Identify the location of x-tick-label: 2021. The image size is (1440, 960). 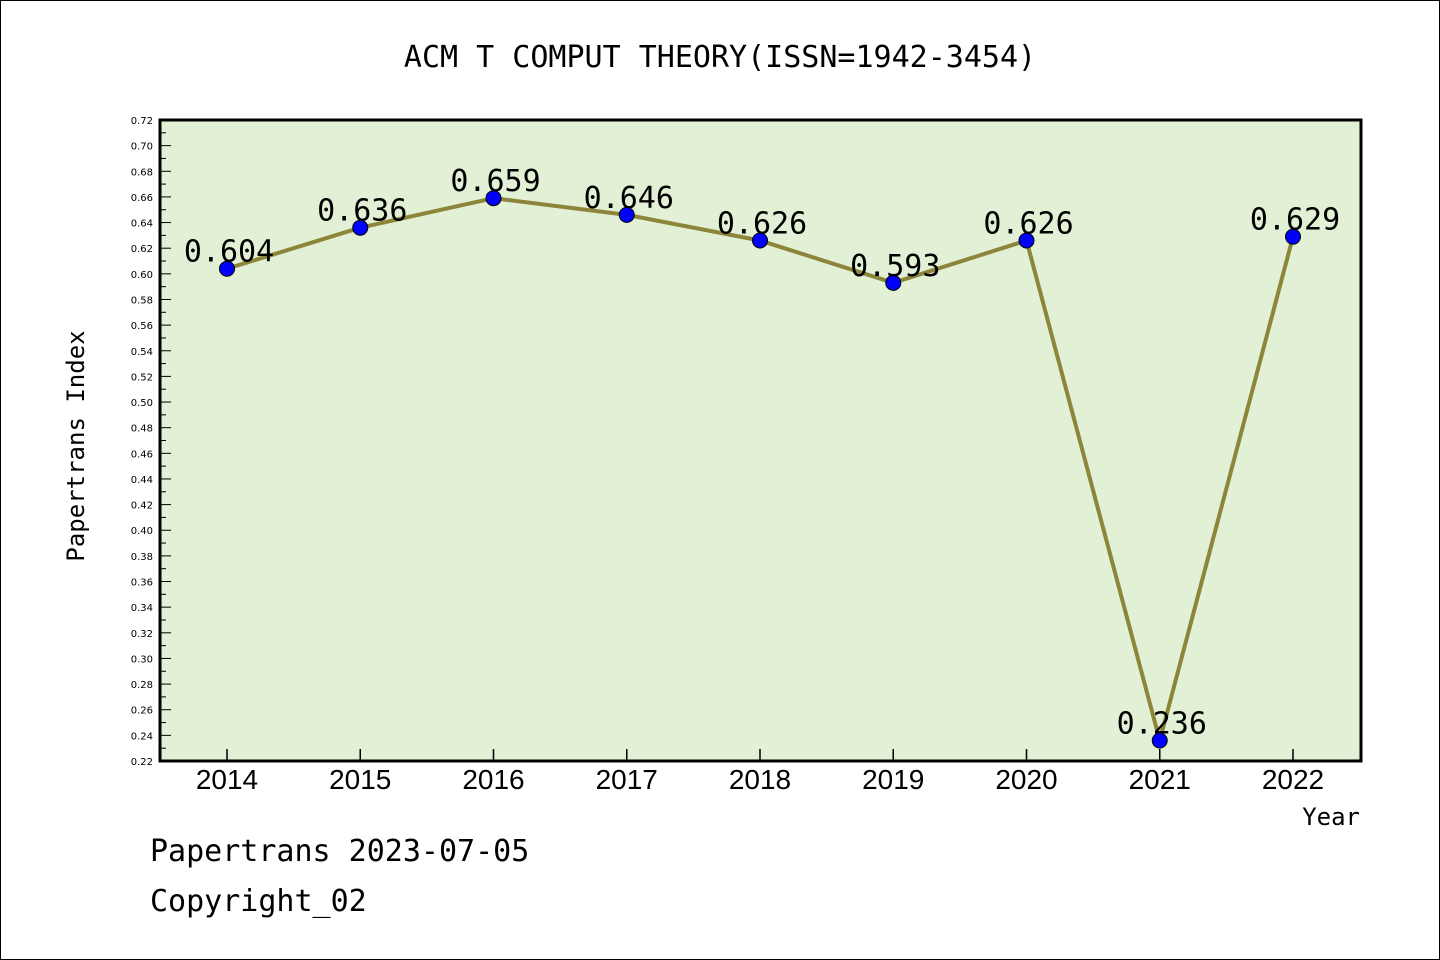
(1160, 779).